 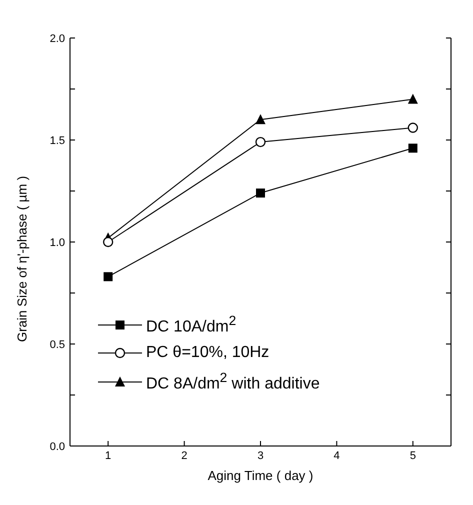 I want to click on x-tick-label: 4, so click(x=337, y=456).